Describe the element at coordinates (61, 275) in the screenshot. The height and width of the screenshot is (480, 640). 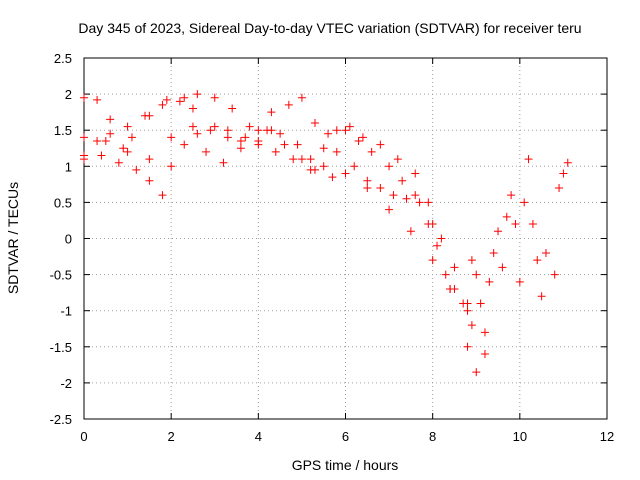
I see `y-tick-label: -0.5` at that location.